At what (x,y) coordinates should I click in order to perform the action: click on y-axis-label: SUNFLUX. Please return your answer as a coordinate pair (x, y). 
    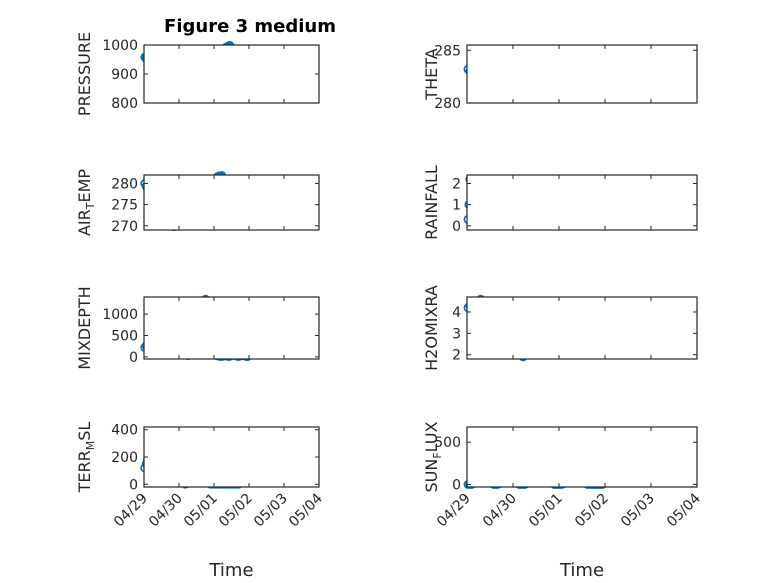
    Looking at the image, I should click on (433, 456).